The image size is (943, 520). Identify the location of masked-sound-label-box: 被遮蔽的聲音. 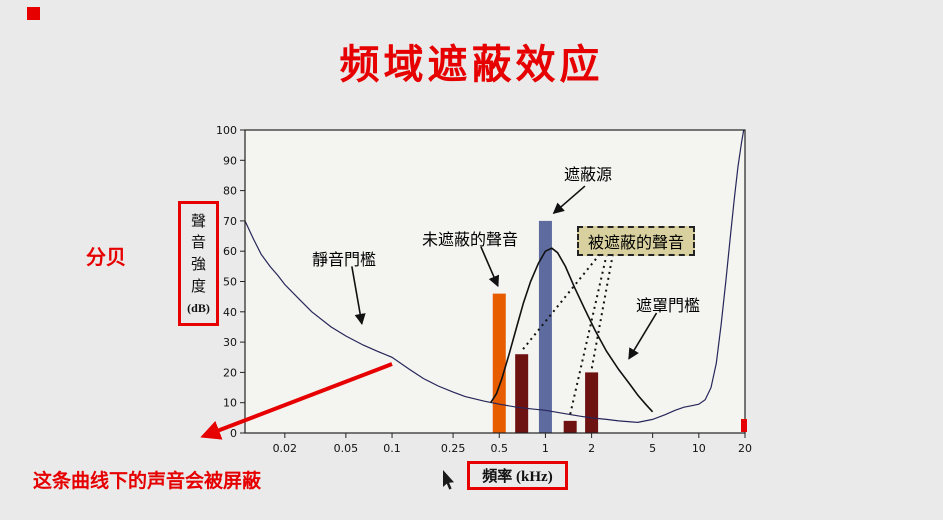
(636, 241).